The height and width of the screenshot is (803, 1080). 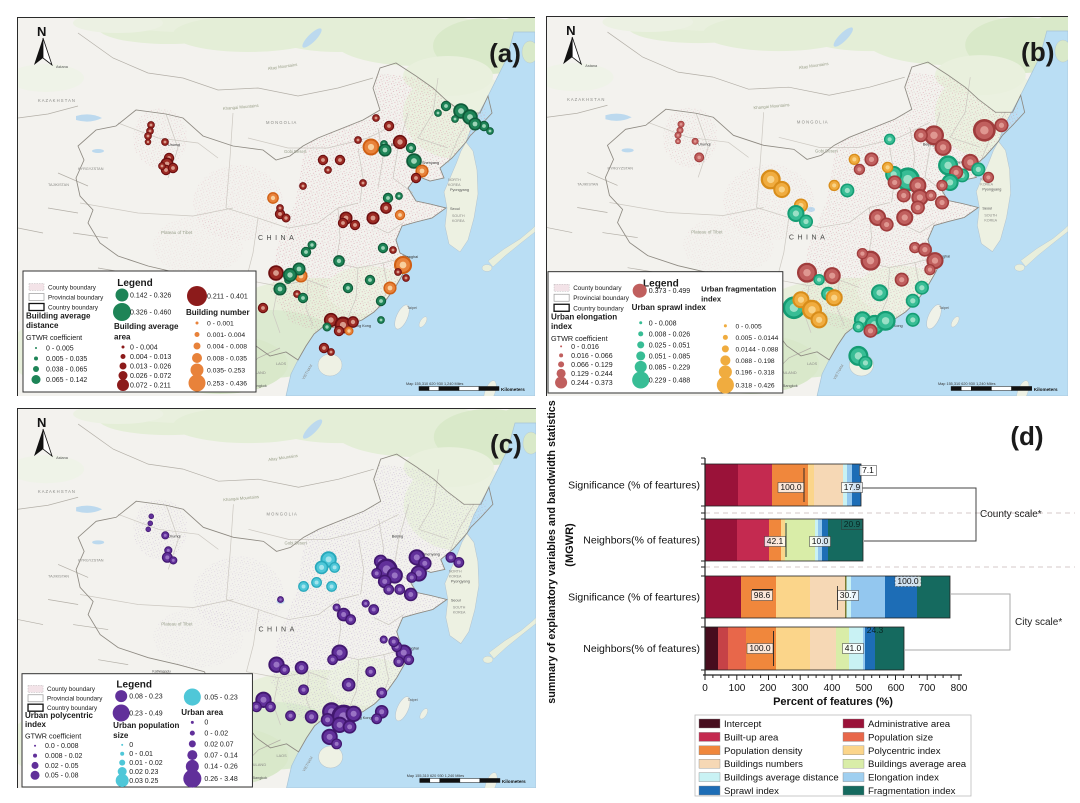 What do you see at coordinates (458, 216) in the screenshot?
I see `svg-text: SOUTH` at bounding box center [458, 216].